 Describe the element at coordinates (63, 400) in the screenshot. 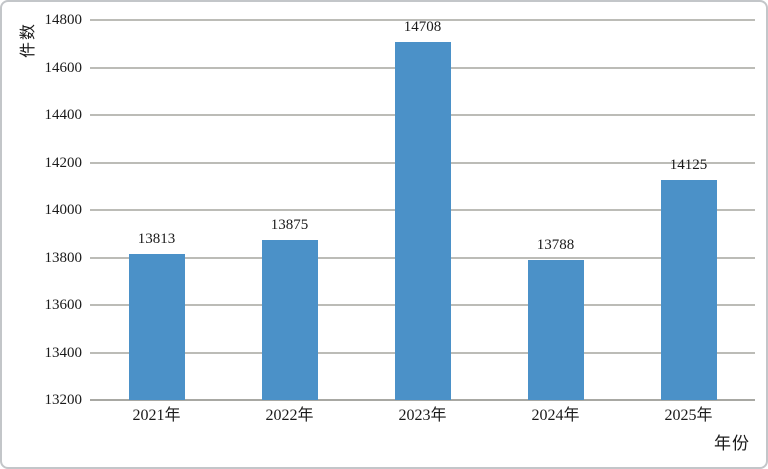

I see `y-axis-tick-label: 13200` at that location.